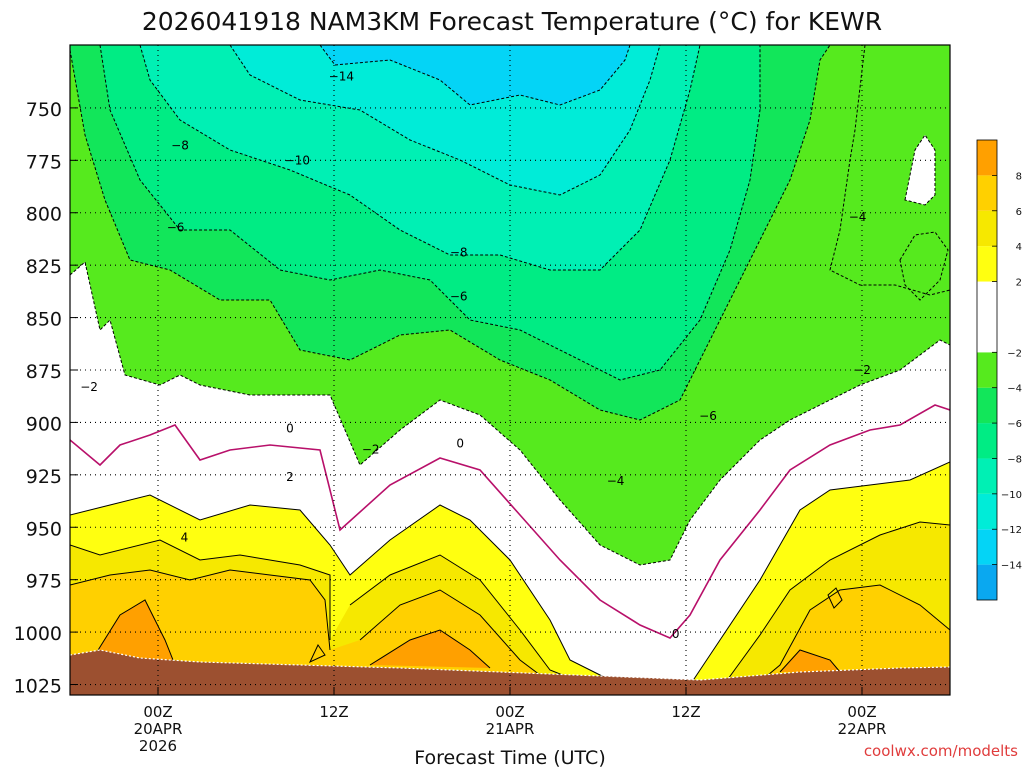 Image resolution: width=1024 pixels, height=768 pixels. Describe the element at coordinates (999, 370) in the screenshot. I see `colorbar: 8 6 4 2 −2 −4 −6 −8 −10 −12 −14` at that location.